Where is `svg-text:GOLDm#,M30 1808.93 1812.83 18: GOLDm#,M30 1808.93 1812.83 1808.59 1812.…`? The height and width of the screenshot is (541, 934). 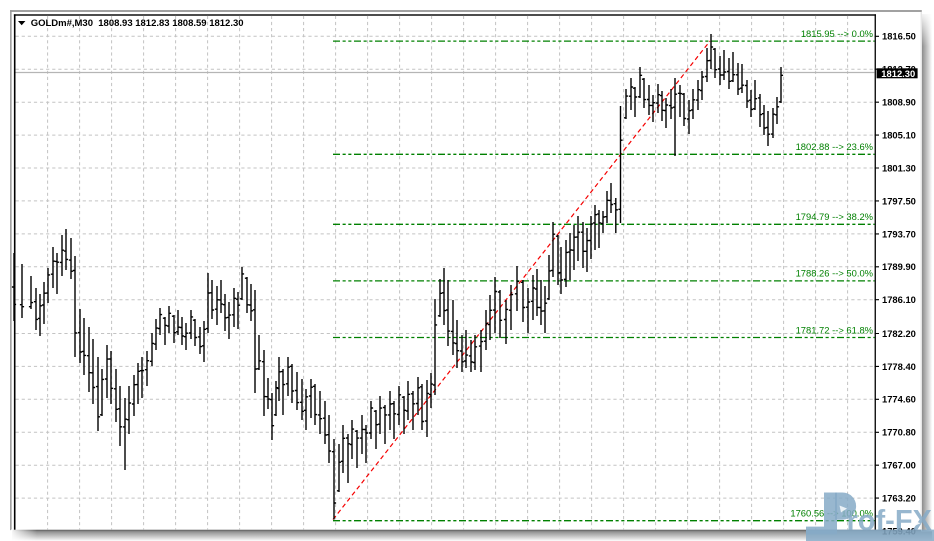 svg-text:GOLDm#,M30 1808.93 1812.83 18: GOLDm#,M30 1808.93 1812.83 1808.59 1812.… is located at coordinates (137, 23).